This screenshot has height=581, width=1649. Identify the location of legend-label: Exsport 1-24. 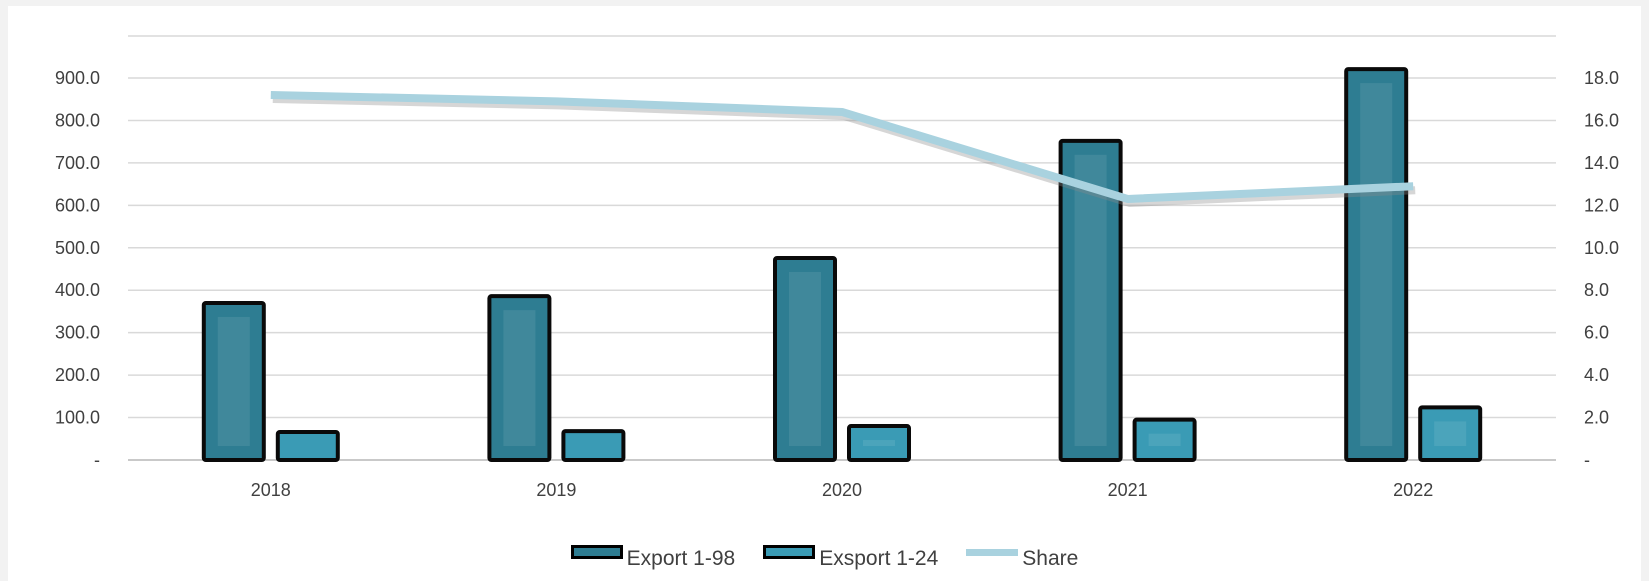
(879, 558).